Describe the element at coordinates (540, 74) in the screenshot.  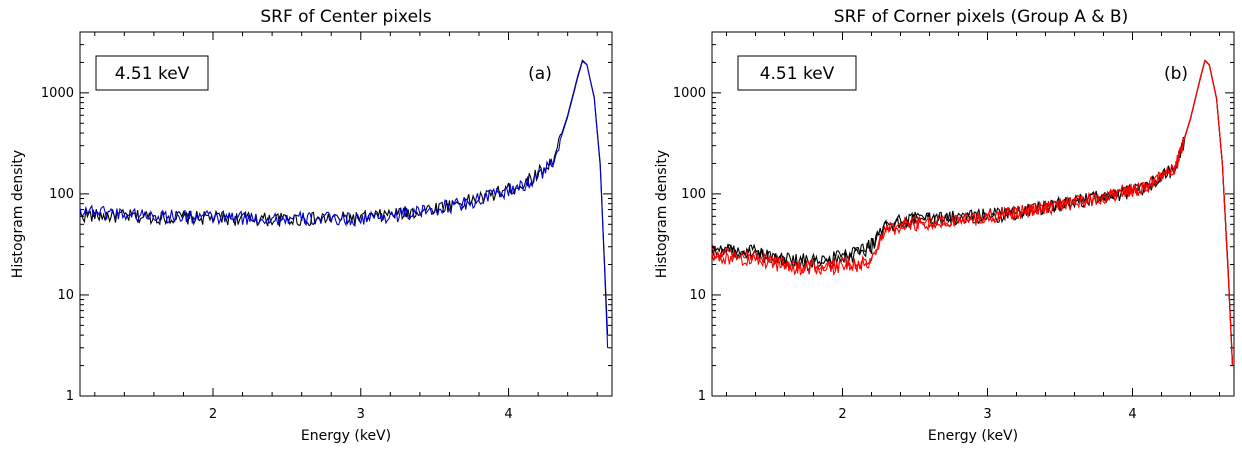
I see `panel-label: (a)` at that location.